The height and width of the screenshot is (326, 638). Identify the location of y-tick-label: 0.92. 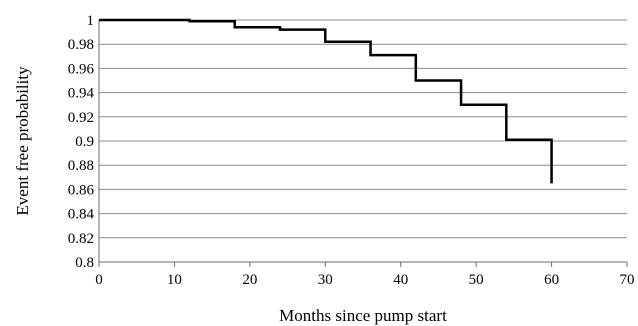
(81, 118).